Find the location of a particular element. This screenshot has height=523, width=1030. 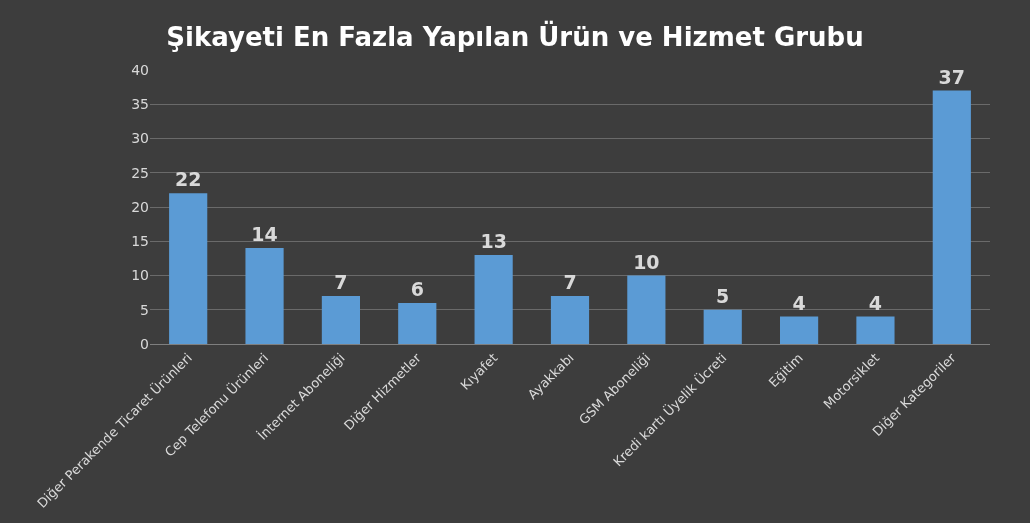

y-tick-label: 10 is located at coordinates (140, 275).